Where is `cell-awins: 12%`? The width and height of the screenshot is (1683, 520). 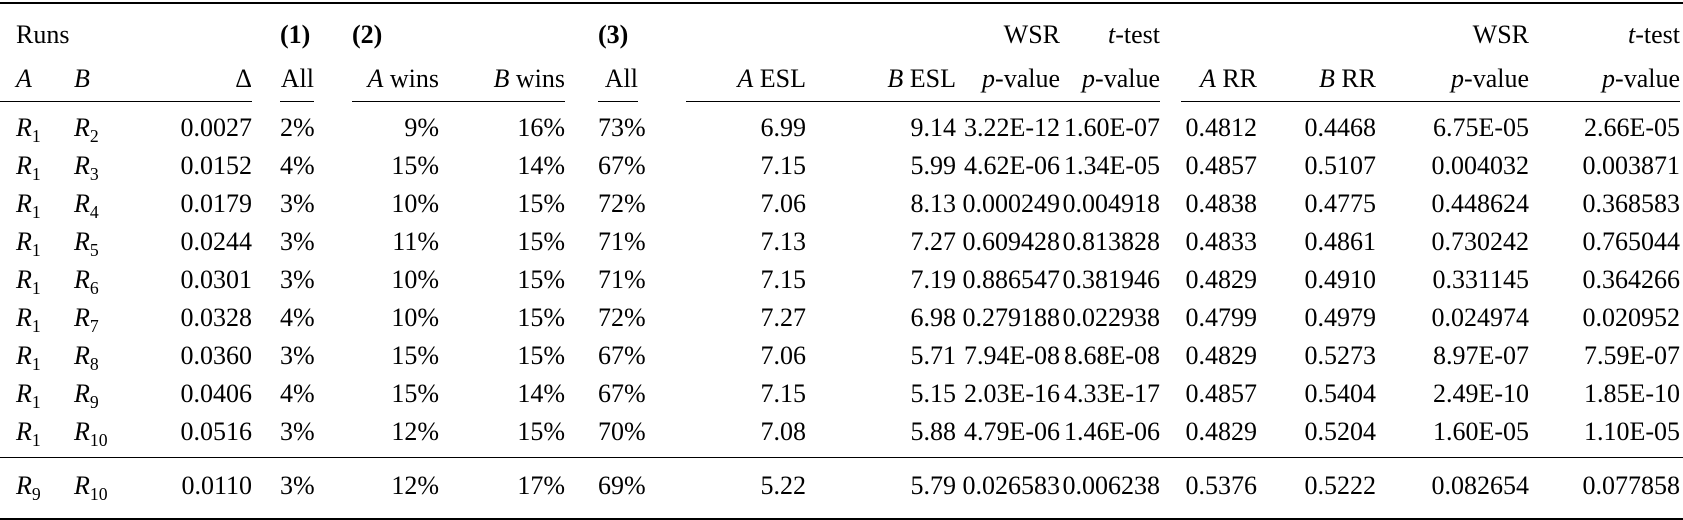
cell-awins: 12% is located at coordinates (395, 488).